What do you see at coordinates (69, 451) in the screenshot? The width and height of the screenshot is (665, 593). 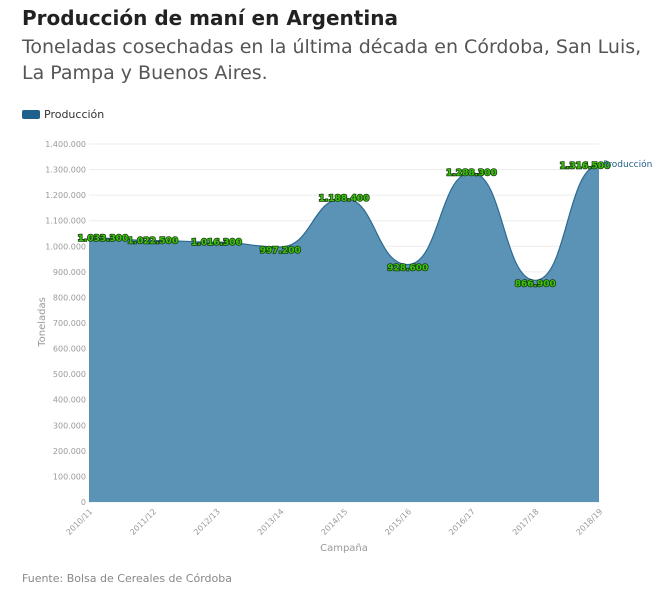 I see `y-tick-label: 200.000` at bounding box center [69, 451].